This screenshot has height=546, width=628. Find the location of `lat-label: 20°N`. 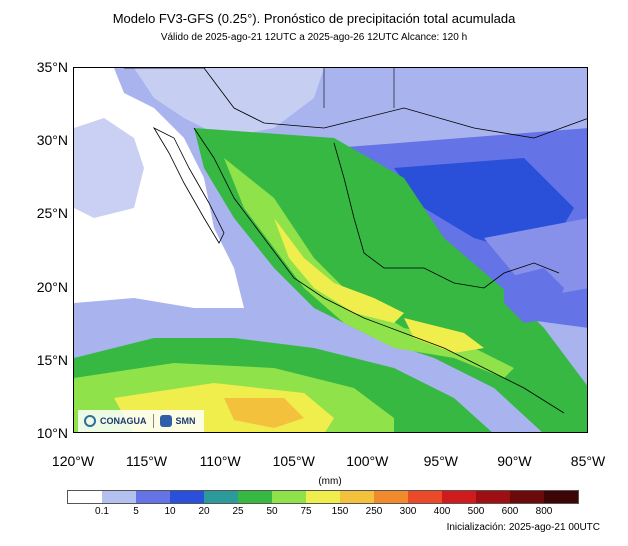

lat-label: 20°N is located at coordinates (52, 286).